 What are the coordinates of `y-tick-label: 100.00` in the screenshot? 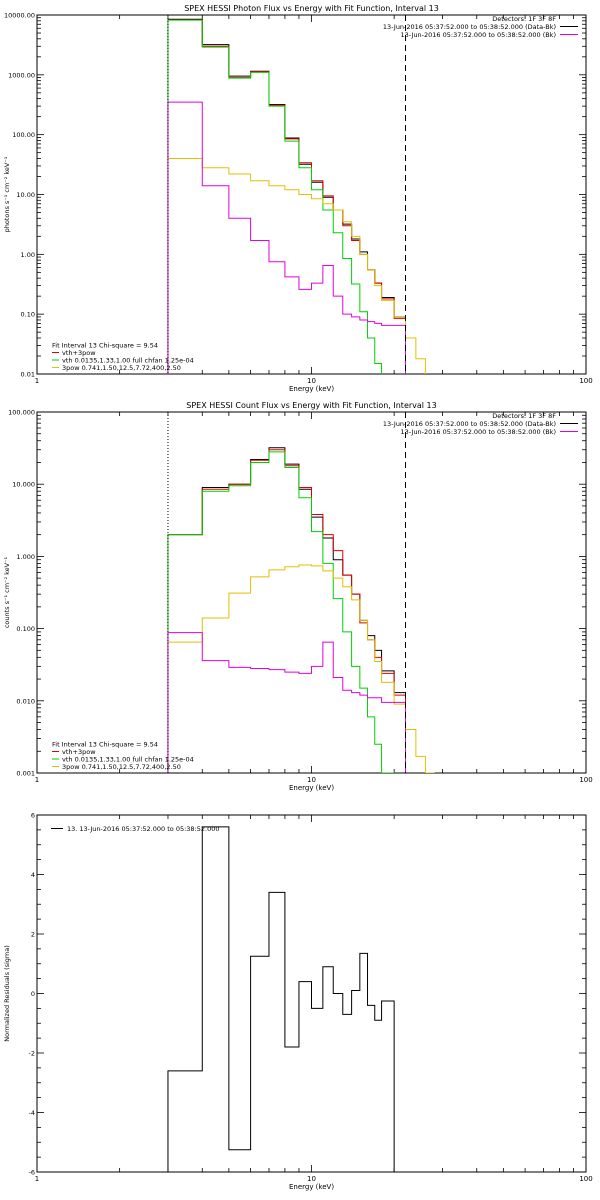 It's located at (23, 135).